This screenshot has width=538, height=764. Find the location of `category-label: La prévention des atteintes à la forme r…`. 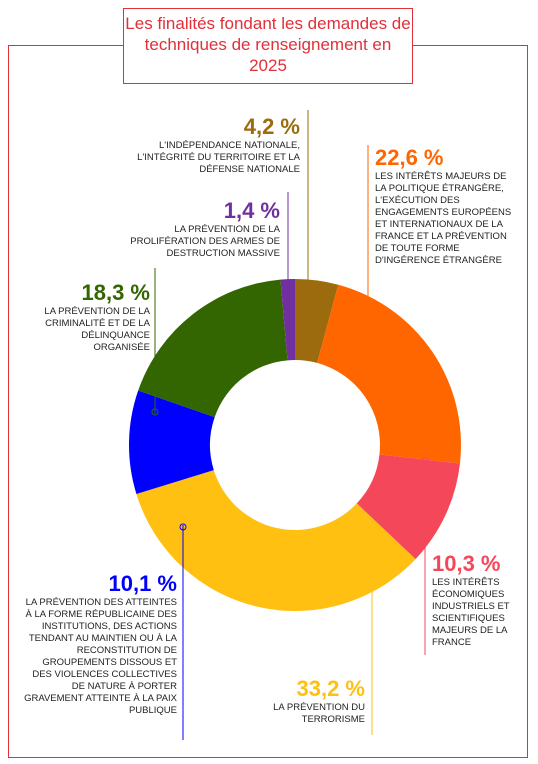

category-label: La prévention des atteintes à la forme r… is located at coordinates (100, 656).